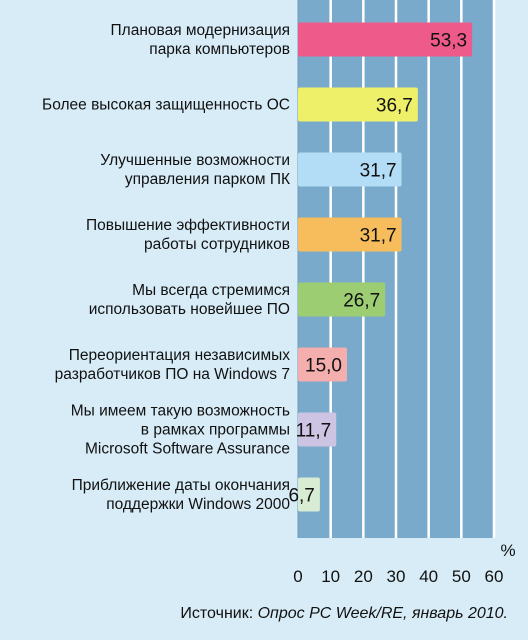 This screenshot has width=528, height=640. What do you see at coordinates (180, 355) in the screenshot?
I see `category-label-6-line-1: Переориентация независимых` at bounding box center [180, 355].